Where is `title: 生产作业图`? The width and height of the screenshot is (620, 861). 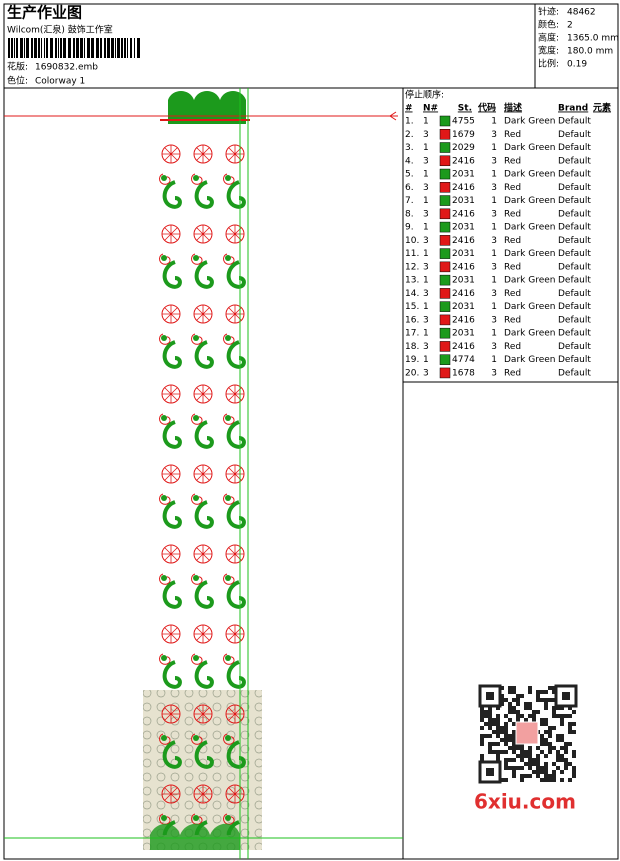 title: 生产作业图 is located at coordinates (44, 13).